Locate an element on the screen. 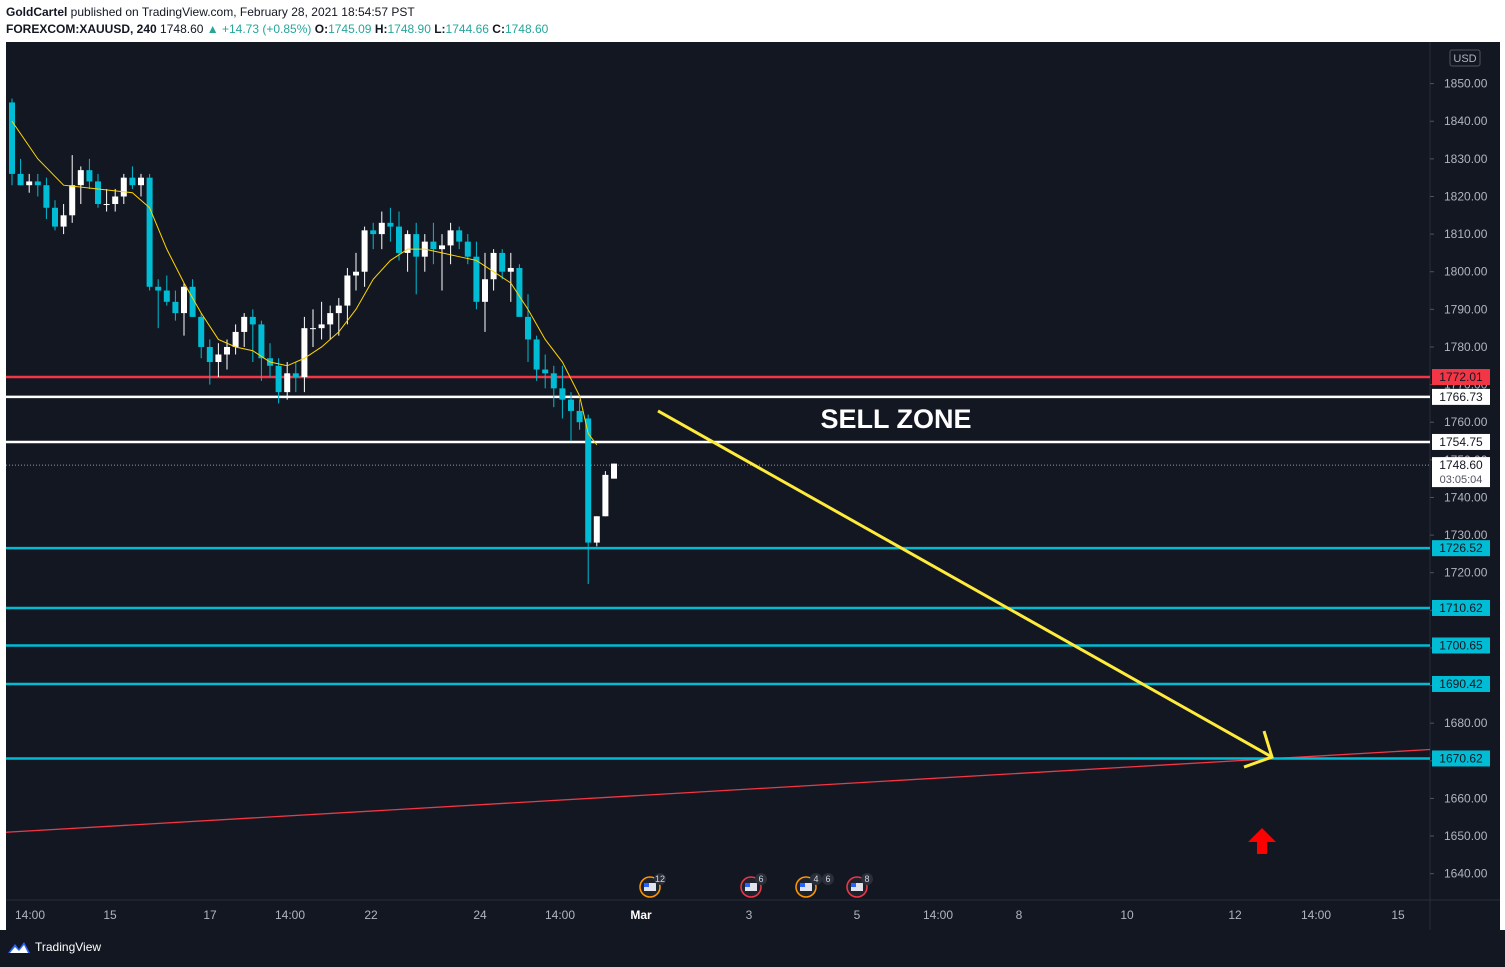 This screenshot has width=1505, height=967. currency-badge is located at coordinates (1465, 58).